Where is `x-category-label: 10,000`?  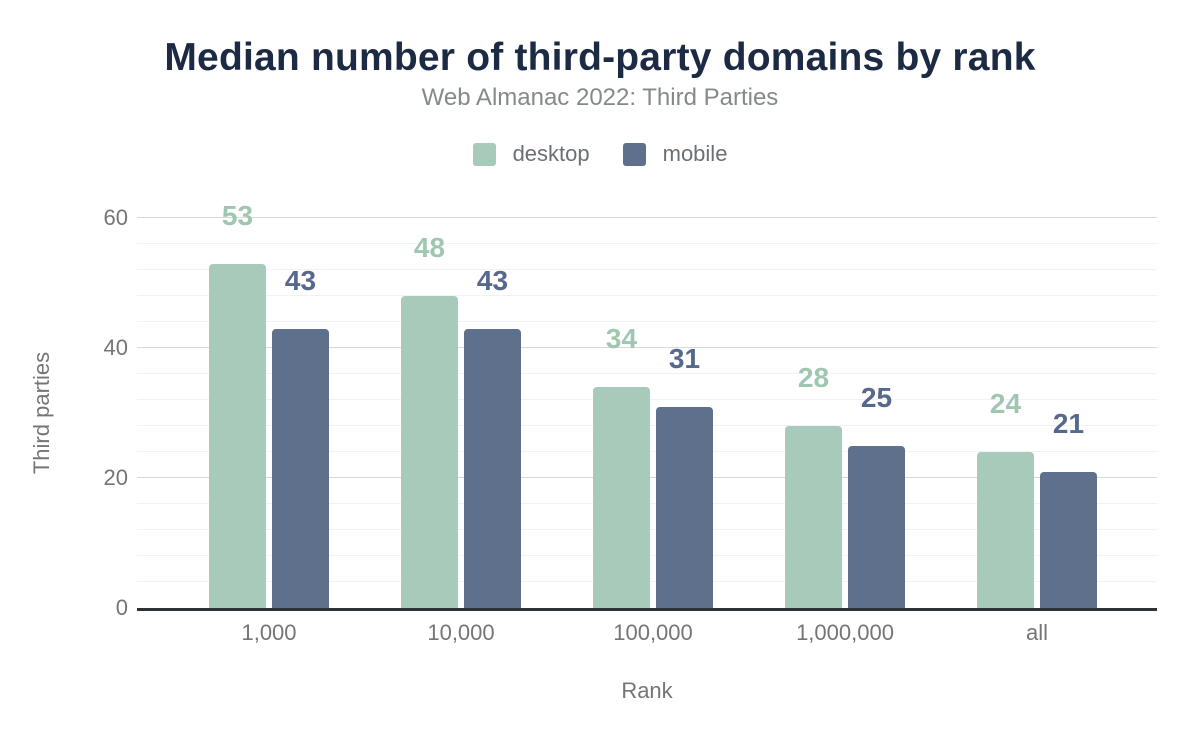
x-category-label: 10,000 is located at coordinates (461, 632).